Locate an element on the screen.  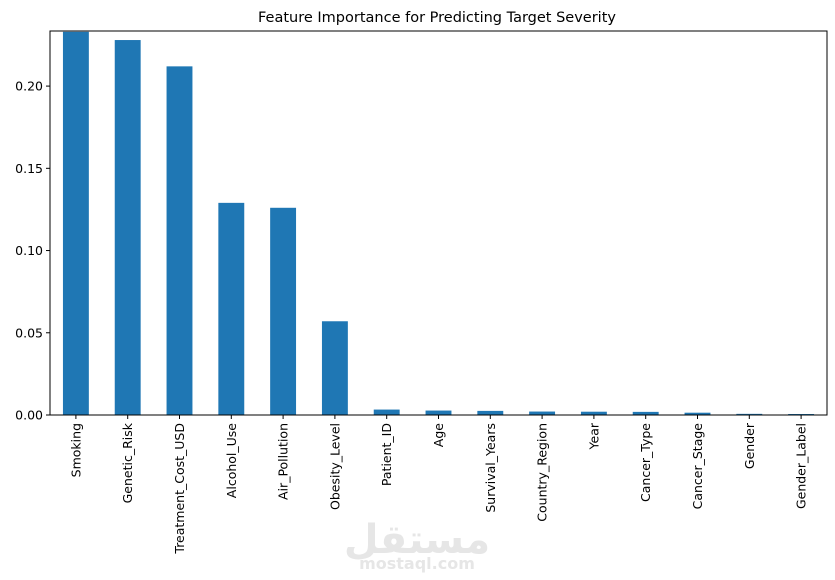
bar-treatment-cost-usd is located at coordinates (179, 240).